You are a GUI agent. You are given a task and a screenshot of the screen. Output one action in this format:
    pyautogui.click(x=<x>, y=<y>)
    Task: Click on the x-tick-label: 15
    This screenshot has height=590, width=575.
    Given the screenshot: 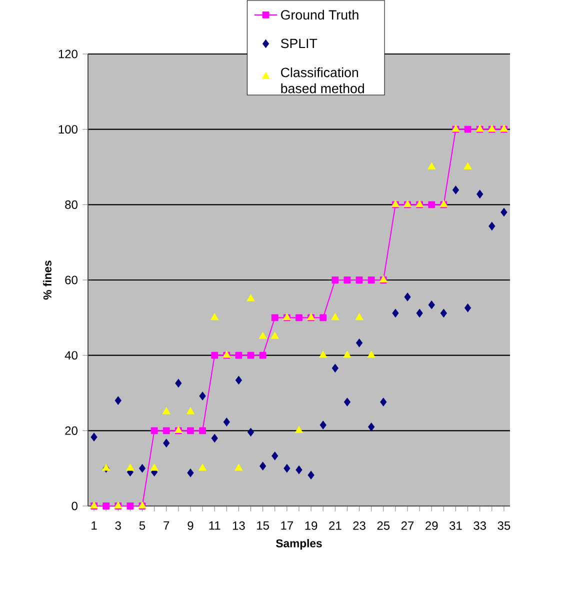 What is the action you would take?
    pyautogui.click(x=263, y=525)
    